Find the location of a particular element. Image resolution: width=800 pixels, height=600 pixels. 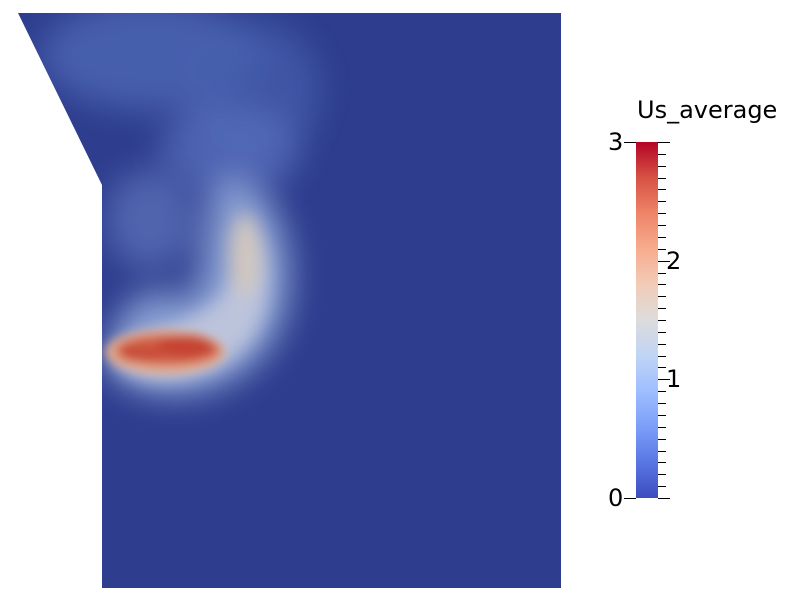

tick-label: 3 is located at coordinates (616, 141).